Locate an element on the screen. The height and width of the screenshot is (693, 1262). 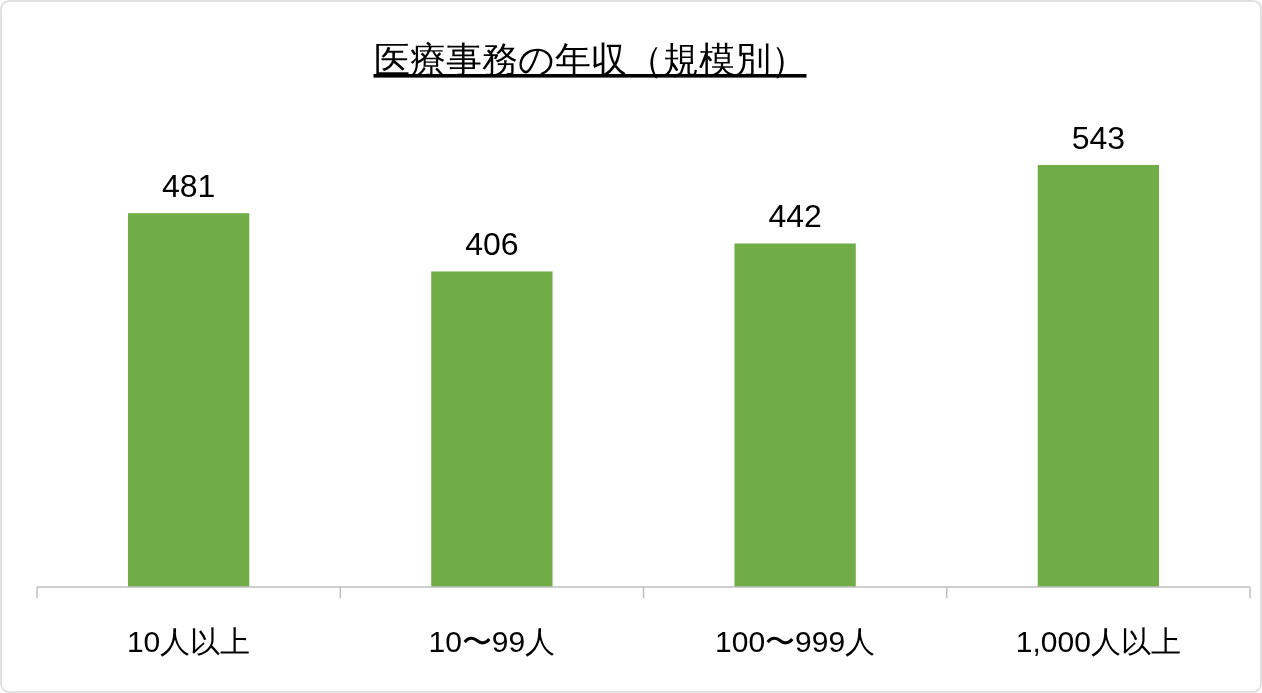
data-label: 406 is located at coordinates (492, 244).